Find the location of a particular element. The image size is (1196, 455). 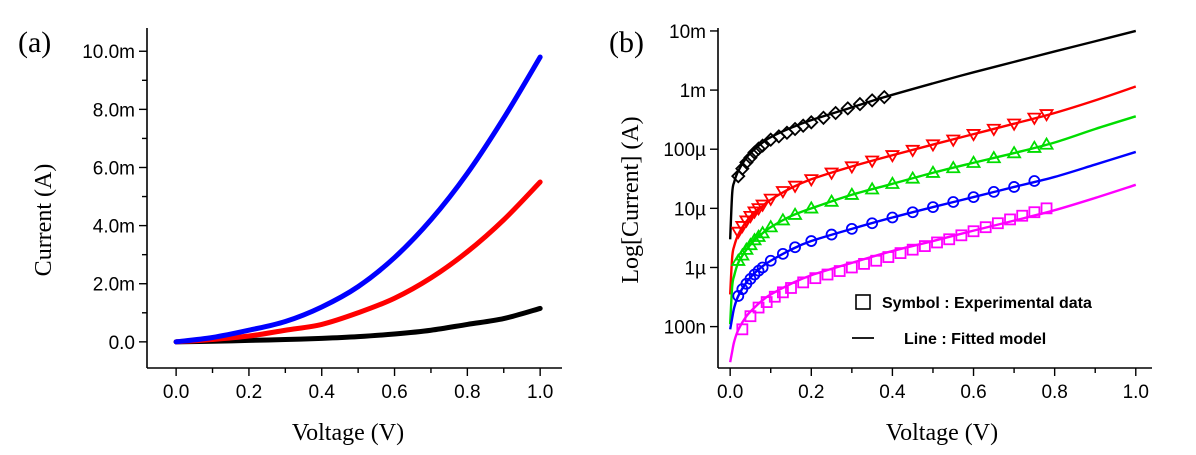

panel-b-x-tick-label: 0.4 is located at coordinates (892, 392).